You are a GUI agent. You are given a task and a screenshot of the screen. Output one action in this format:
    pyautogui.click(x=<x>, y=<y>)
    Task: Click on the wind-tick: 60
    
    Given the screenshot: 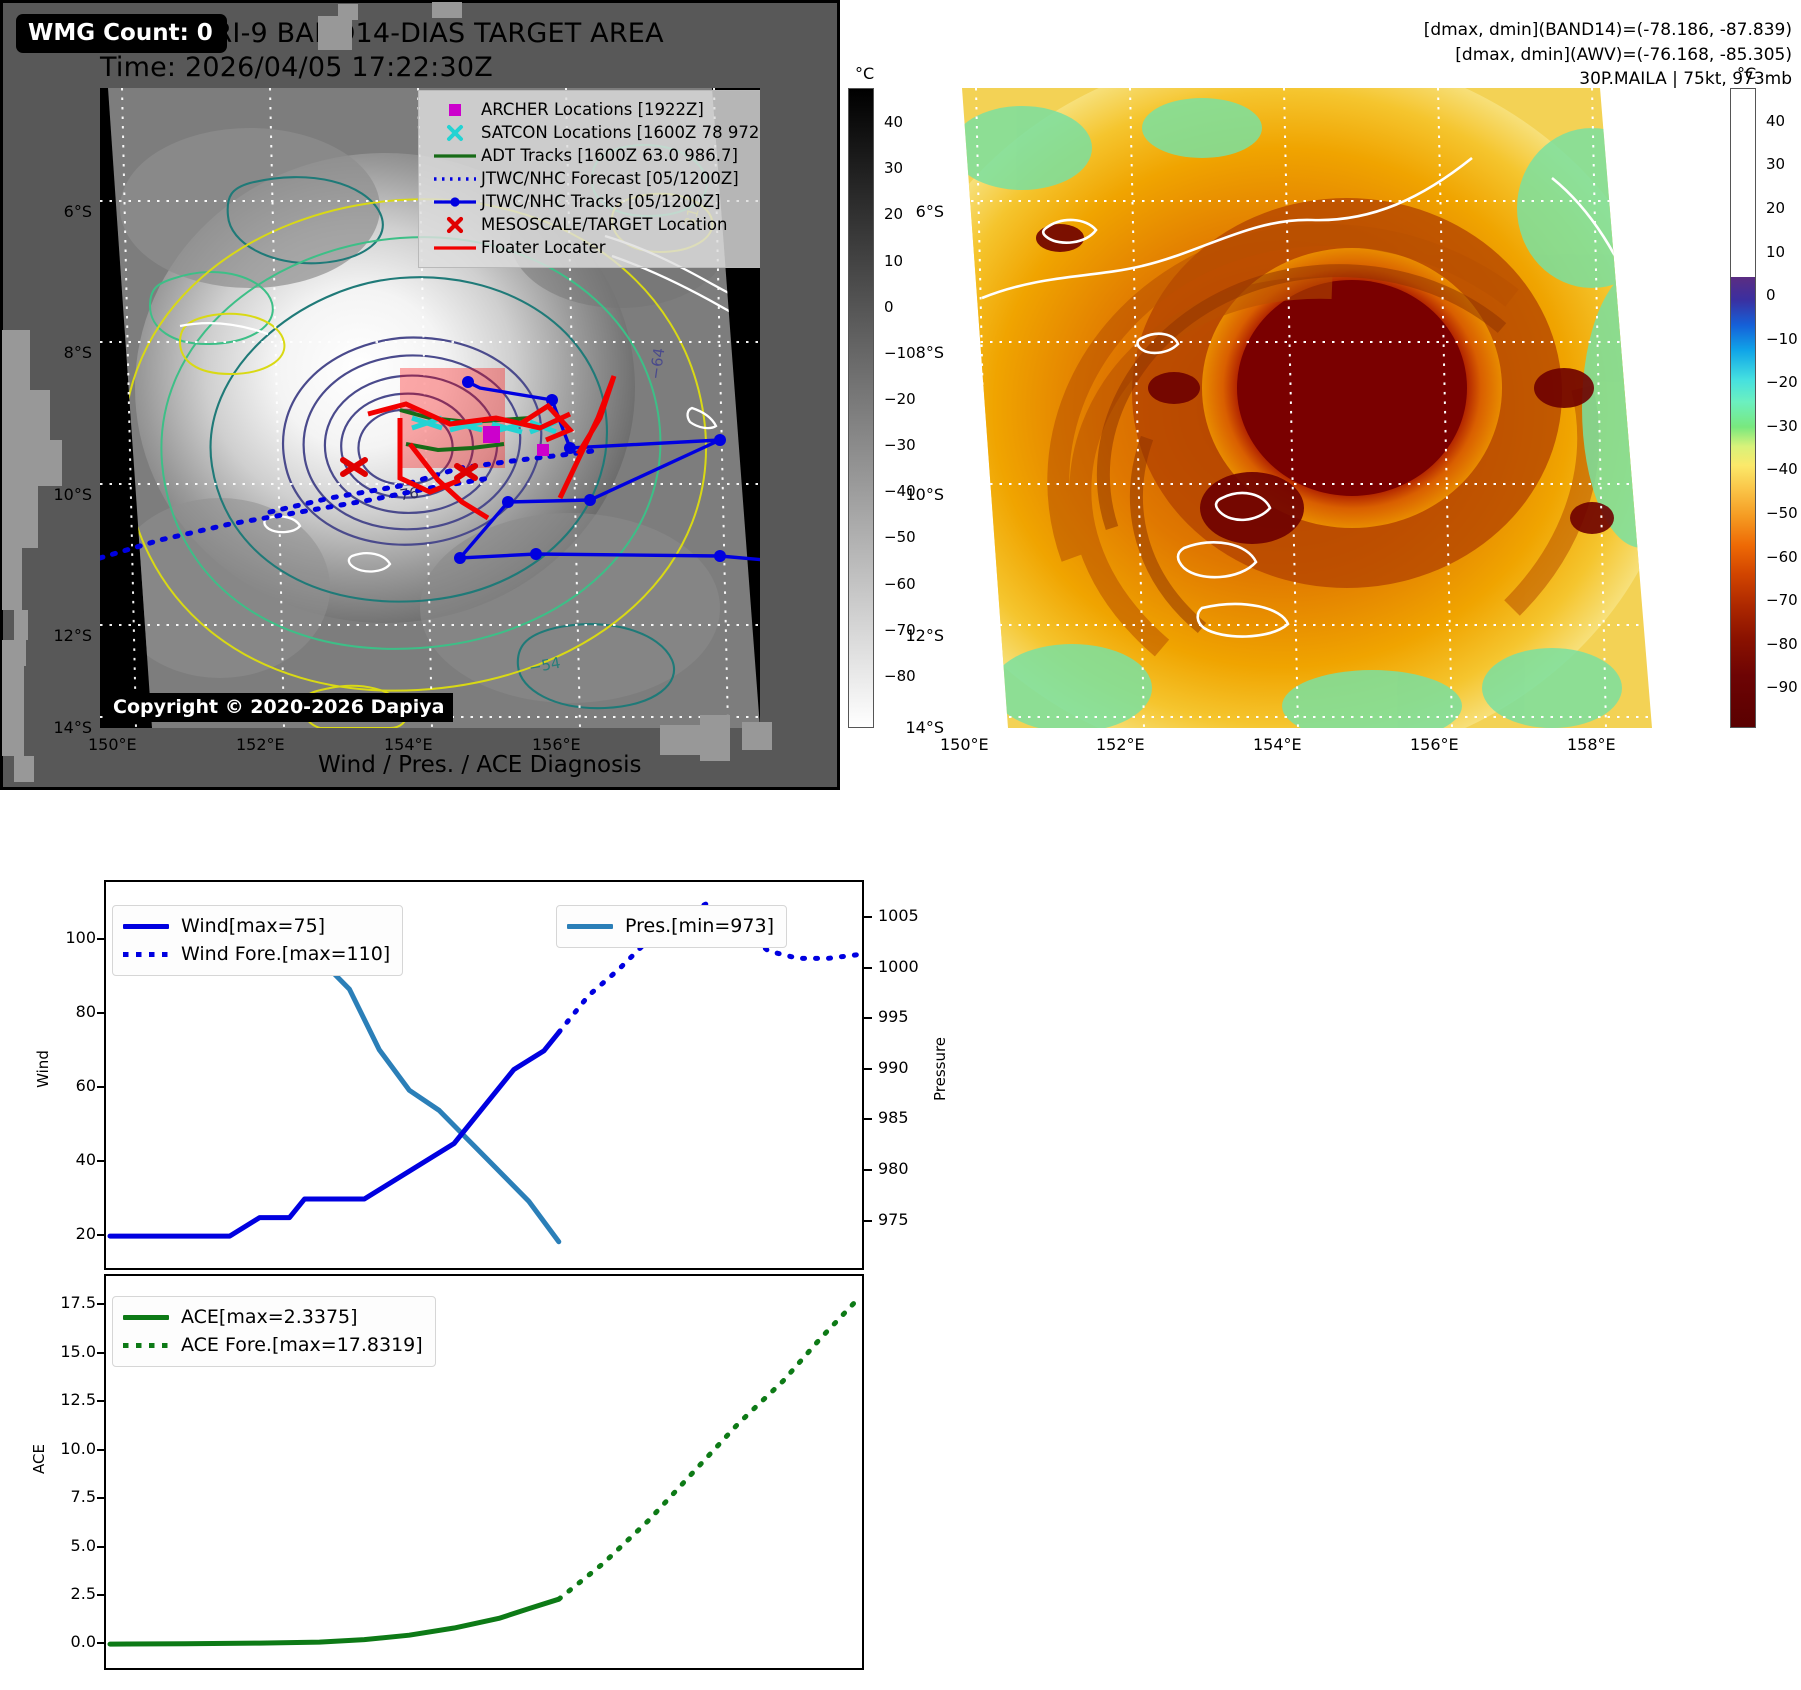 What is the action you would take?
    pyautogui.click(x=85, y=1085)
    